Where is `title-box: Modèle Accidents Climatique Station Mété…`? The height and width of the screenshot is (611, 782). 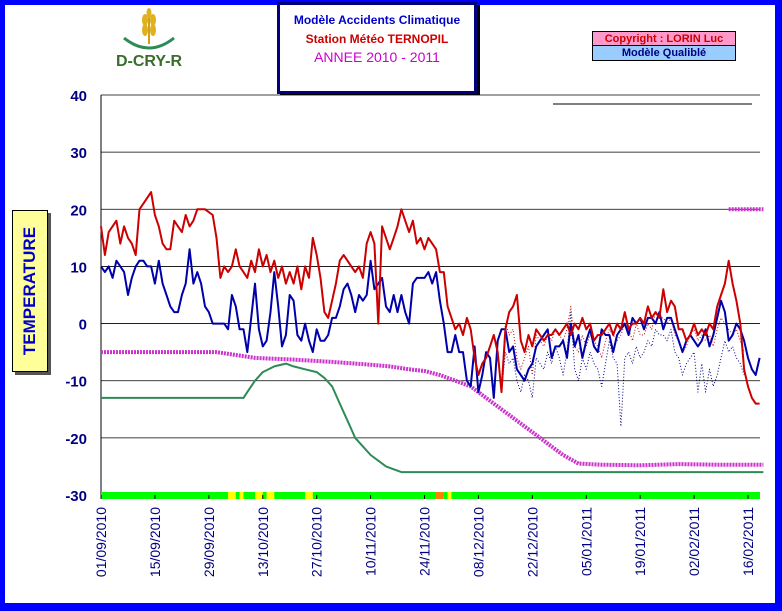
title-box: Modèle Accidents Climatique Station Mété… is located at coordinates (377, 48).